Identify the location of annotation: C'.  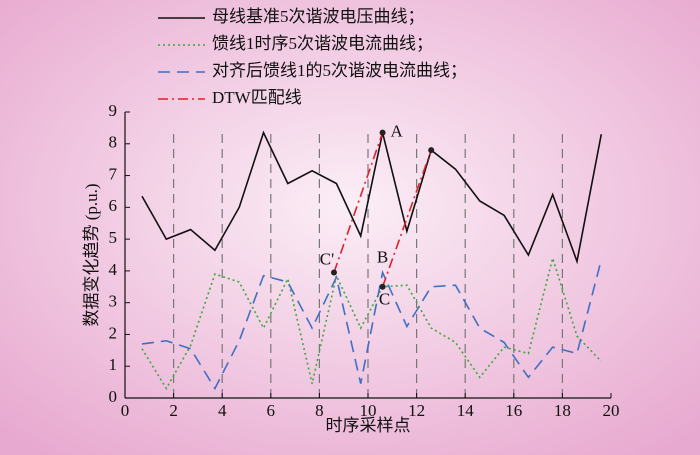
(327, 258).